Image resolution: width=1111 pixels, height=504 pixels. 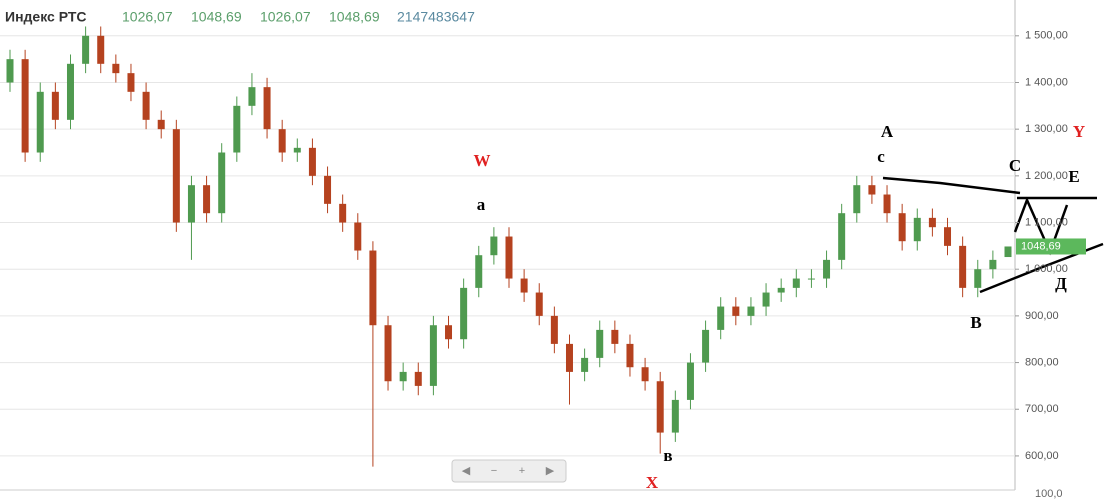 What do you see at coordinates (285, 17) in the screenshot?
I see `low-value: 1026,07` at bounding box center [285, 17].